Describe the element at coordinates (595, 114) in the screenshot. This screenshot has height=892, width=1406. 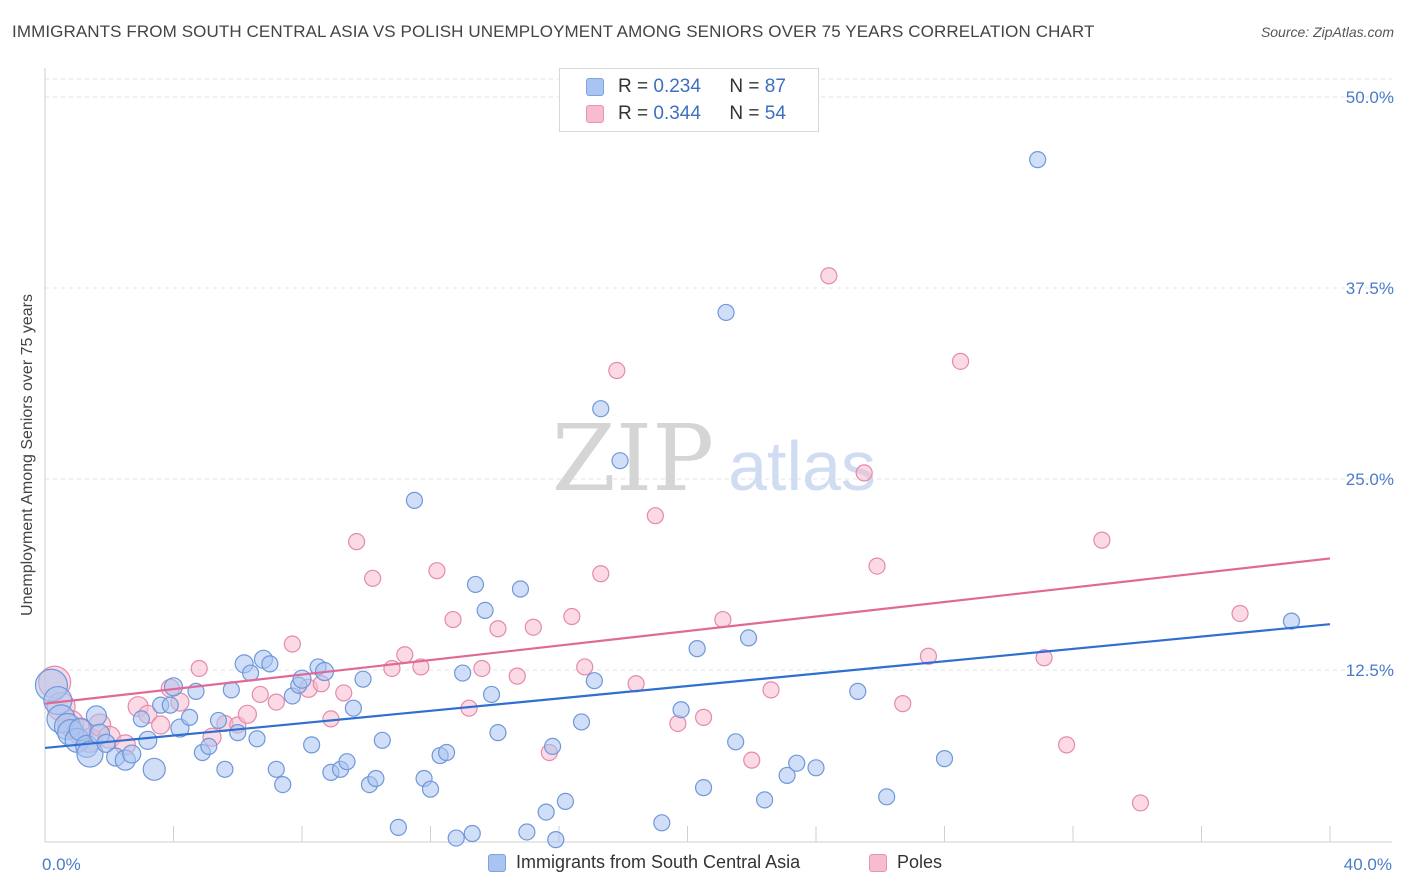
I see `legend-swatch-pink` at that location.